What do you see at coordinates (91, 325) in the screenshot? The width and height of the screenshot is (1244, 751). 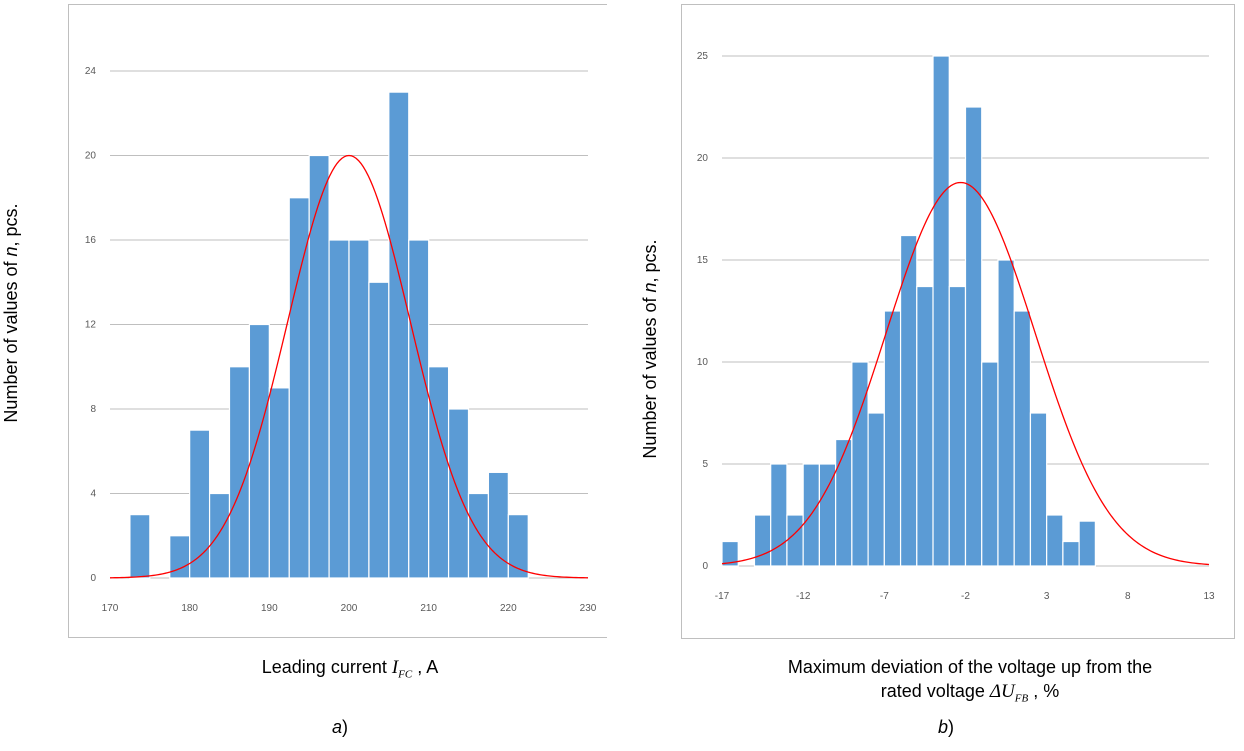 I see `chart-a-y-tick-label: 12` at bounding box center [91, 325].